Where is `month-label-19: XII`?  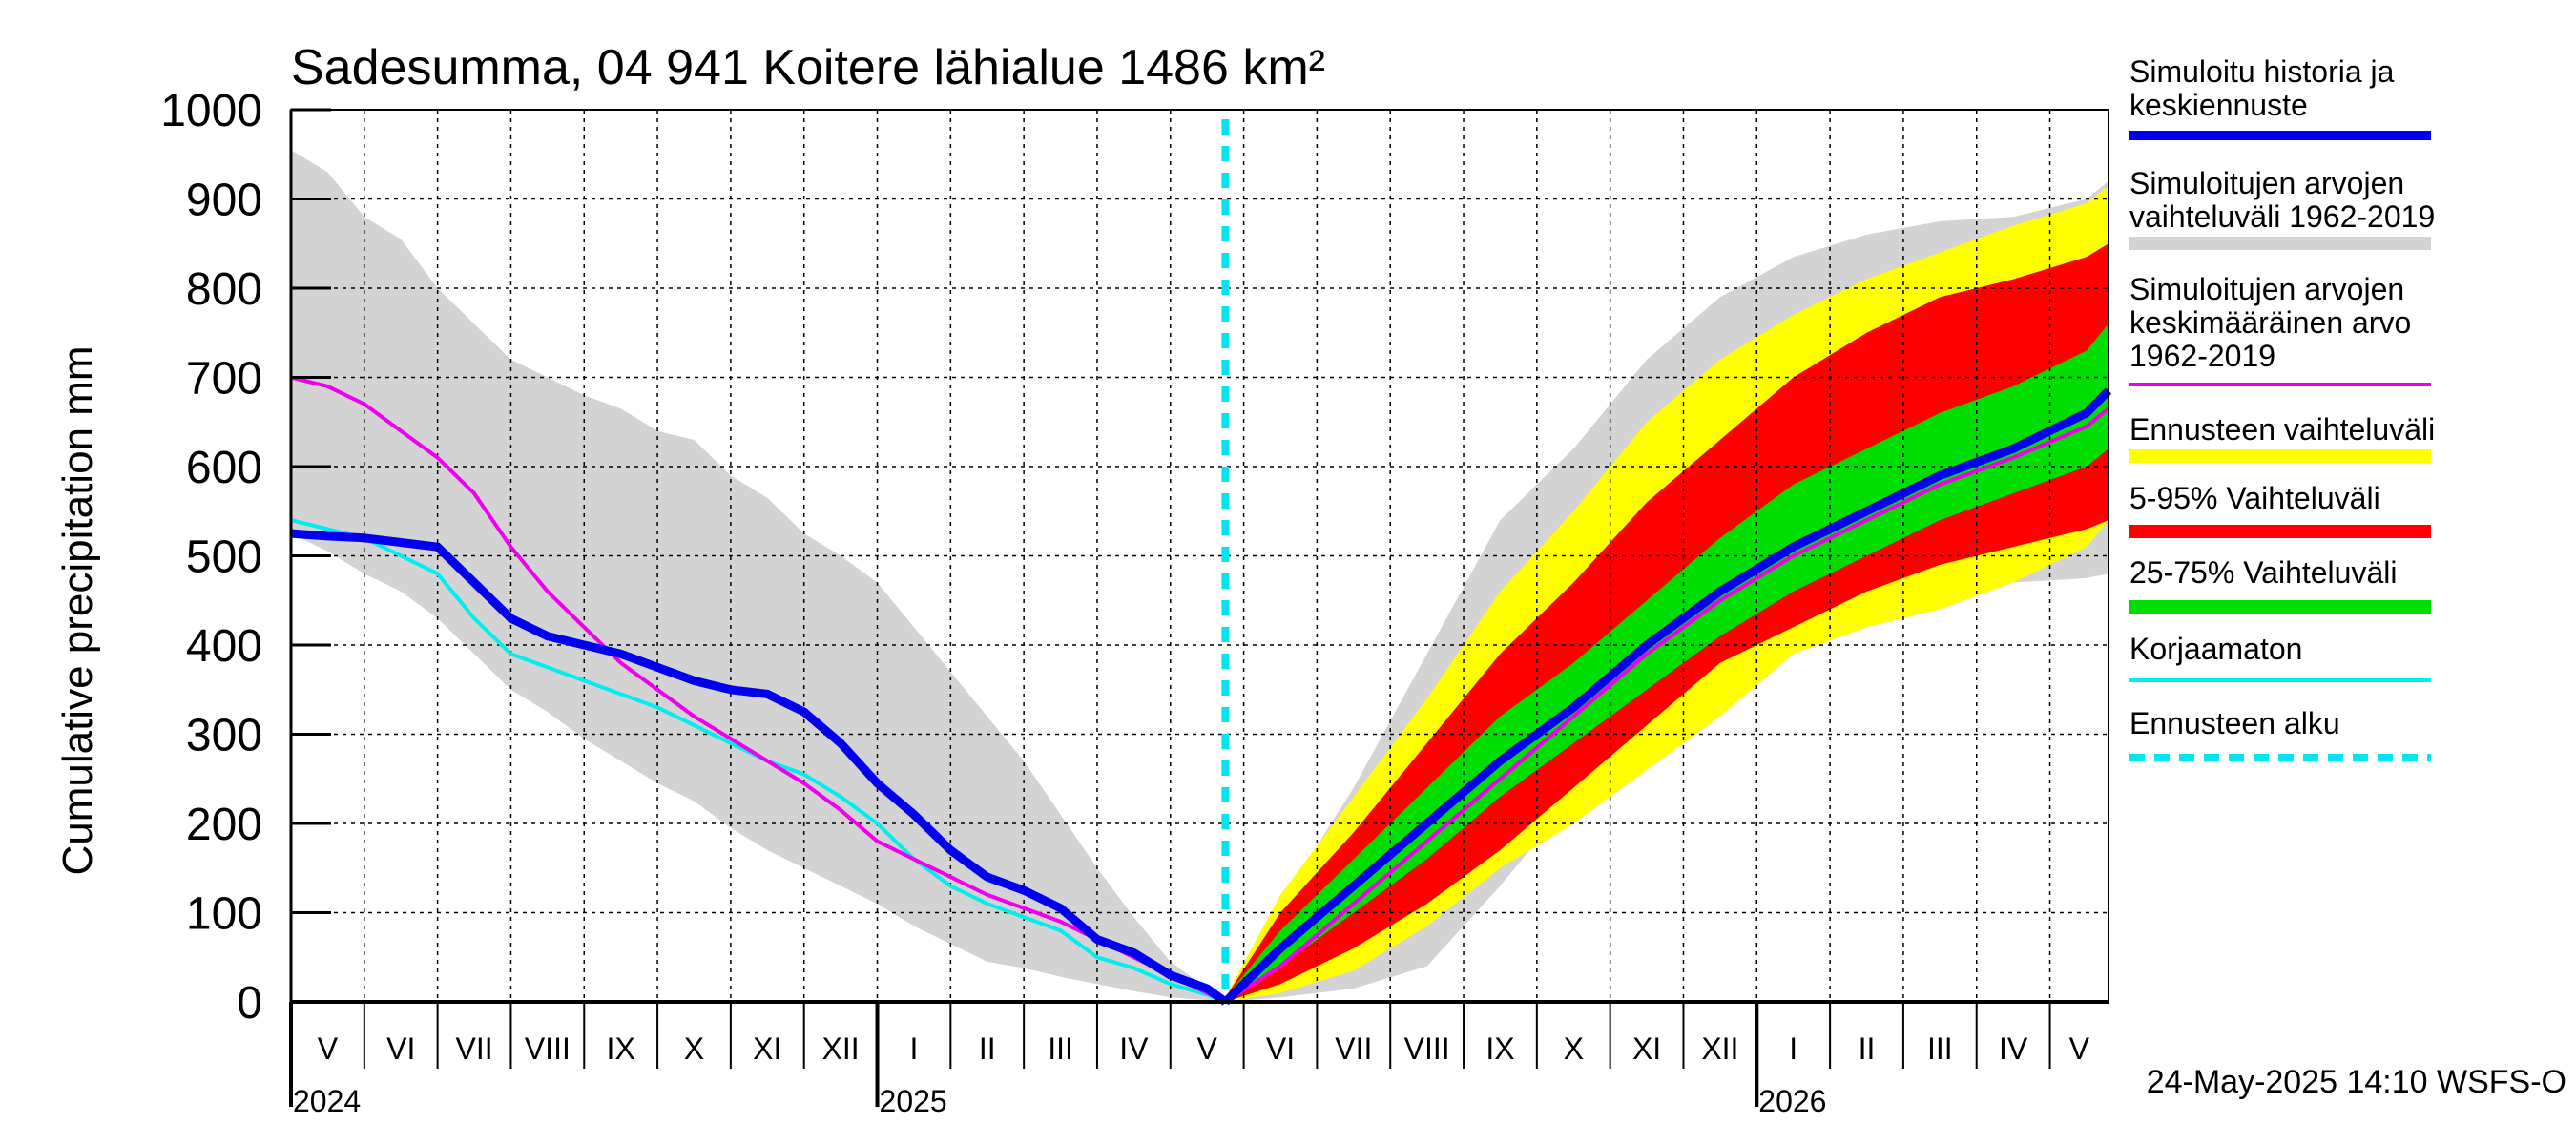
month-label-19: XII is located at coordinates (1719, 1048).